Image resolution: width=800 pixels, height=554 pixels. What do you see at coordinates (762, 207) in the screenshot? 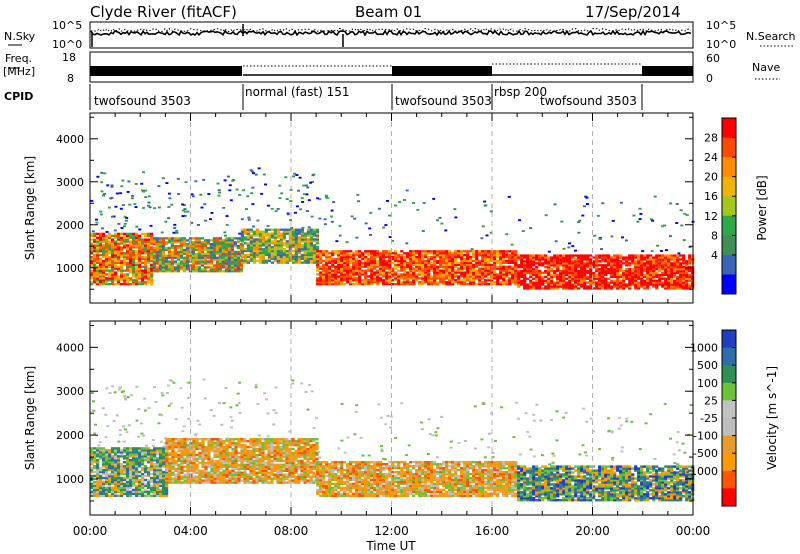
I see `power-colorbar-label: Power [dB]` at bounding box center [762, 207].